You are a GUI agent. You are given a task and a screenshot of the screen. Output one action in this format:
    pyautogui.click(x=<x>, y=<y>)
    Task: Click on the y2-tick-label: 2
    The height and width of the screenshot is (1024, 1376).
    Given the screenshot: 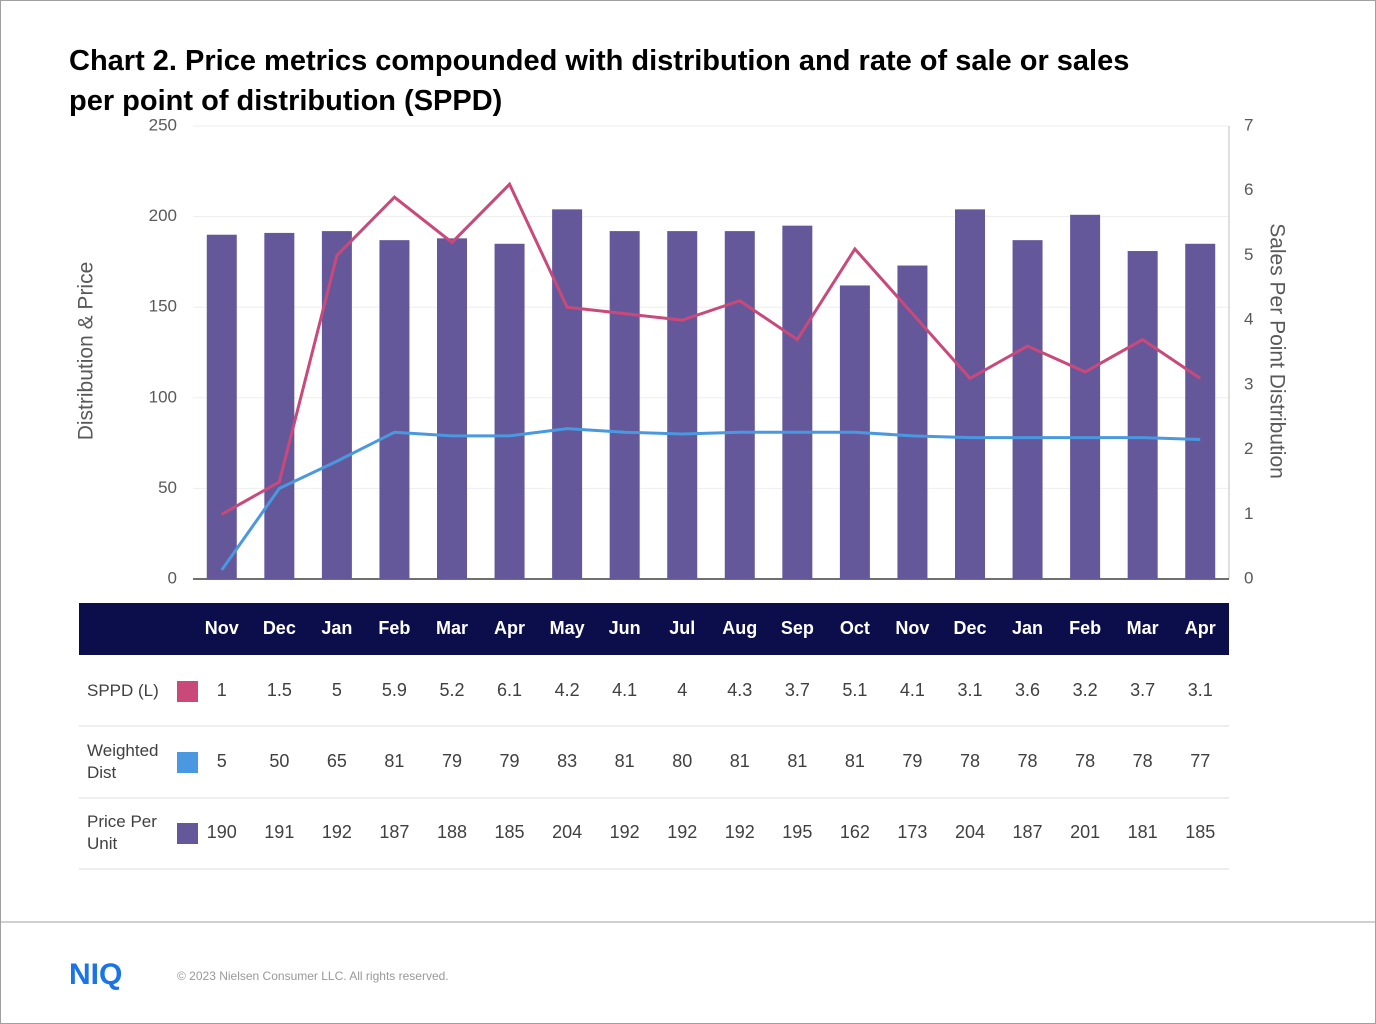 What is the action you would take?
    pyautogui.click(x=1248, y=448)
    